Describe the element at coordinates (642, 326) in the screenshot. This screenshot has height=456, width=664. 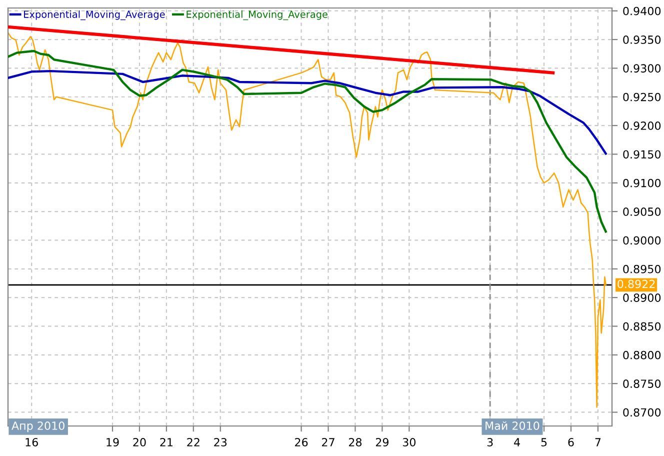
I see `y-tick-label: 0.8850` at that location.